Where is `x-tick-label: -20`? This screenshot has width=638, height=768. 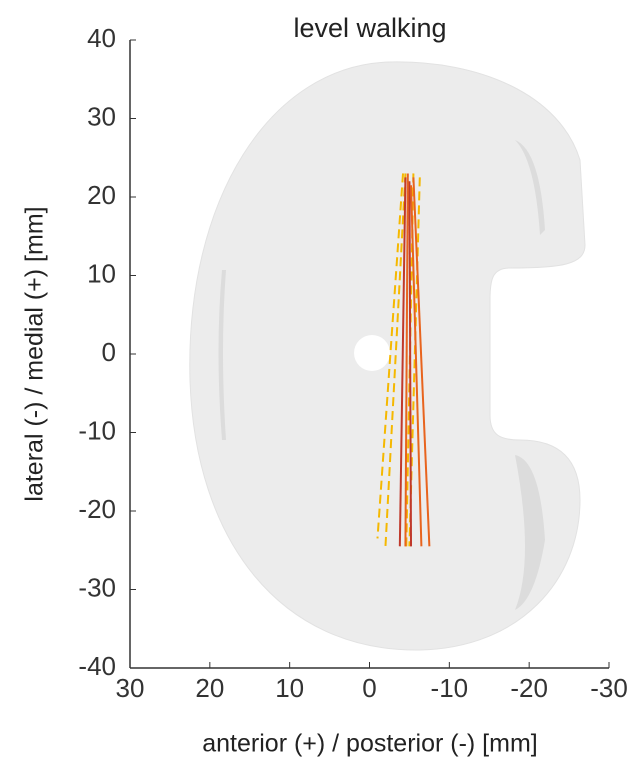 x-tick-label: -20 is located at coordinates (529, 688).